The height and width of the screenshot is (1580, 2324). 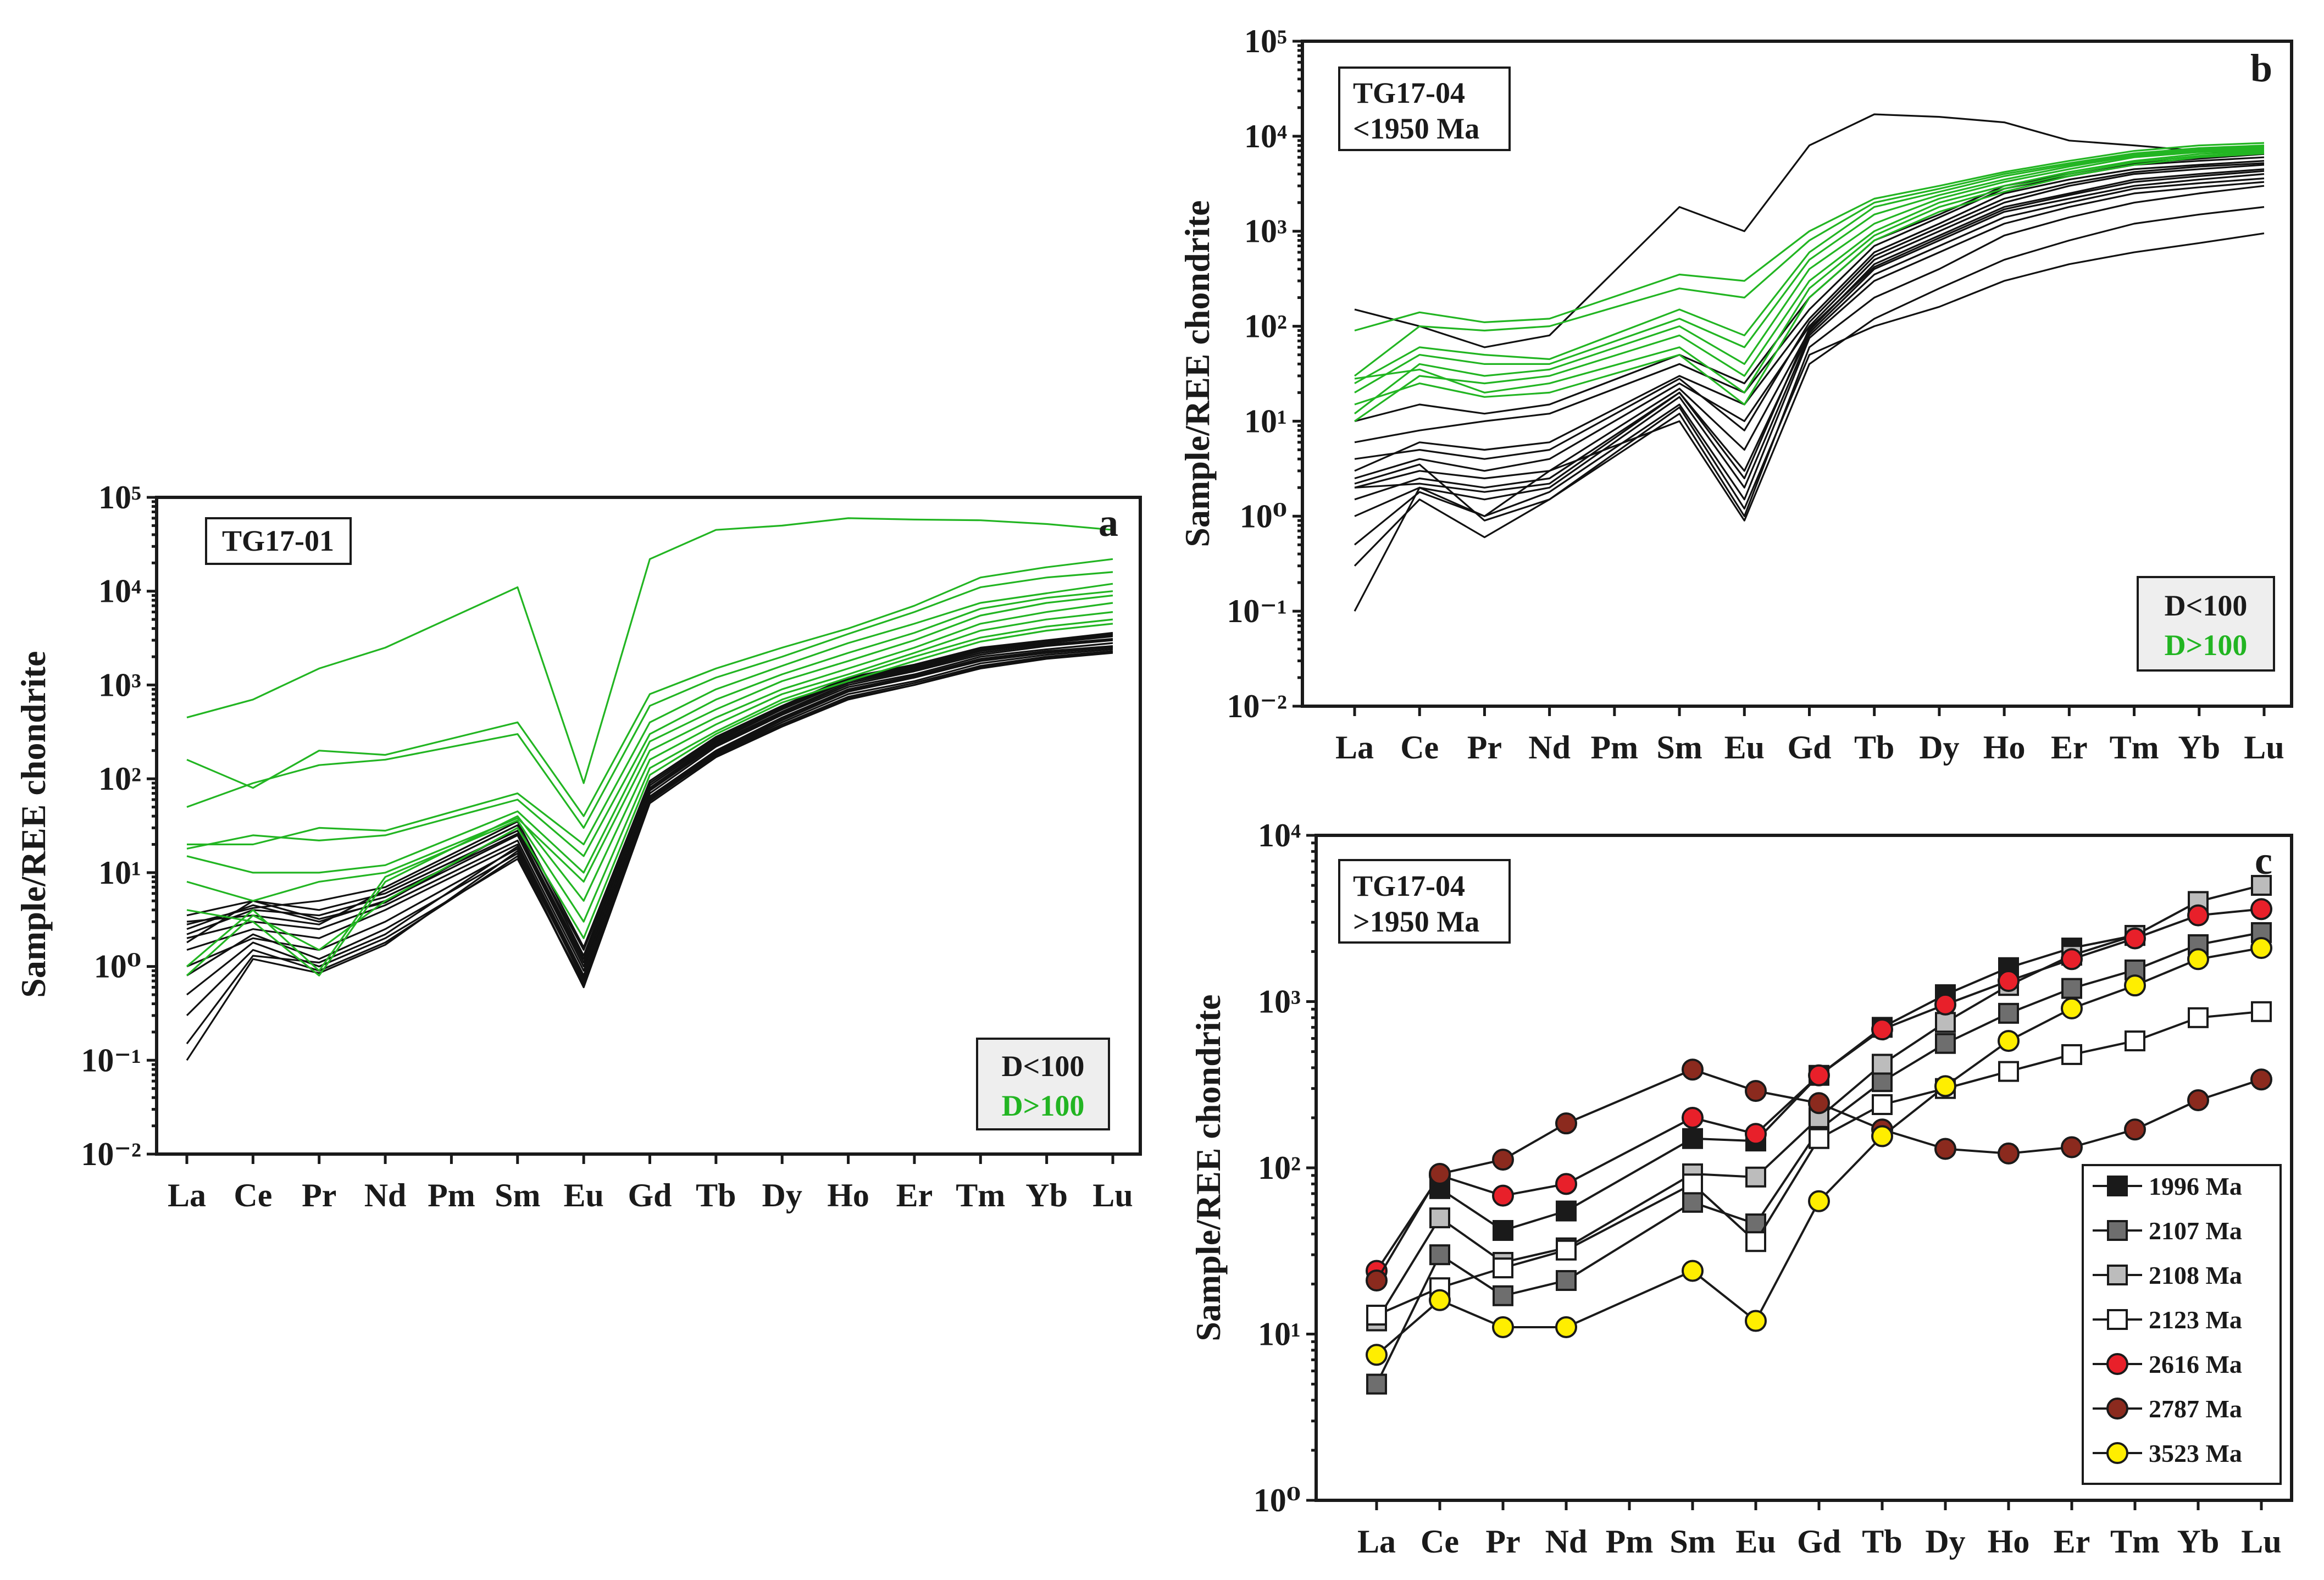 I want to click on legend-item-2107-ma: 2107 Ma, so click(x=2168, y=1231).